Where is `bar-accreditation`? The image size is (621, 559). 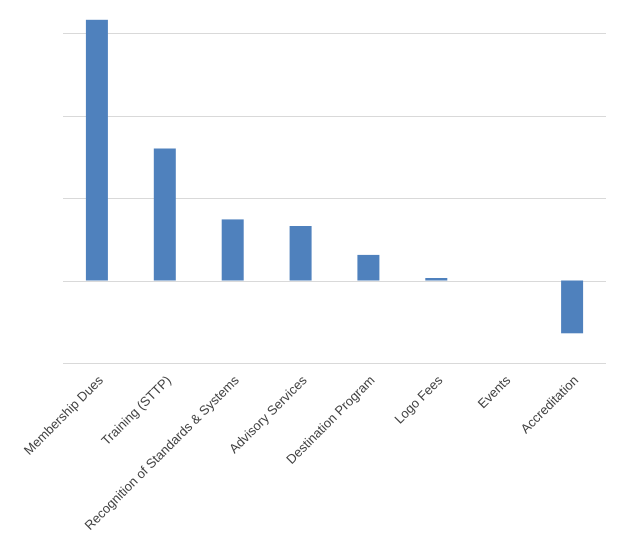
bar-accreditation is located at coordinates (572, 307).